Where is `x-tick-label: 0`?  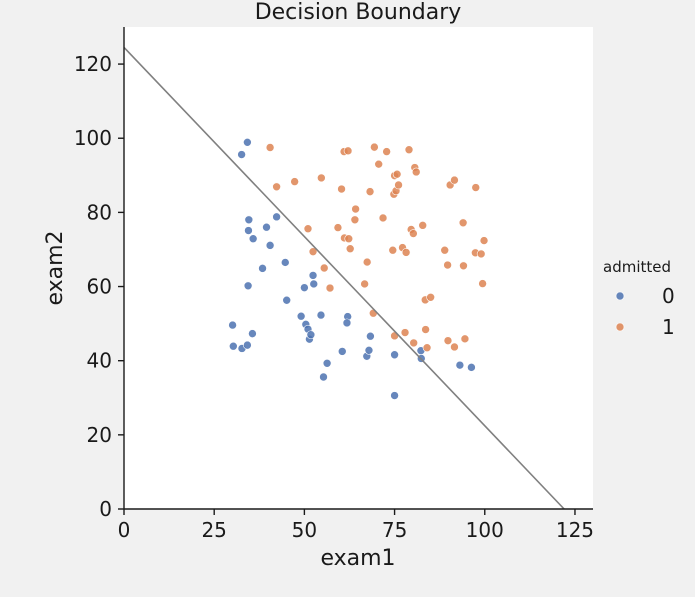
x-tick-label: 0 is located at coordinates (124, 530).